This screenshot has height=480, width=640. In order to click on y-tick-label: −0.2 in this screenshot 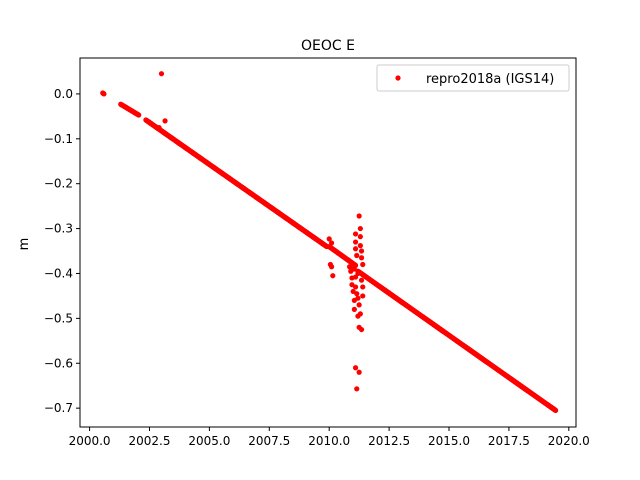, I will do `click(58, 184)`.